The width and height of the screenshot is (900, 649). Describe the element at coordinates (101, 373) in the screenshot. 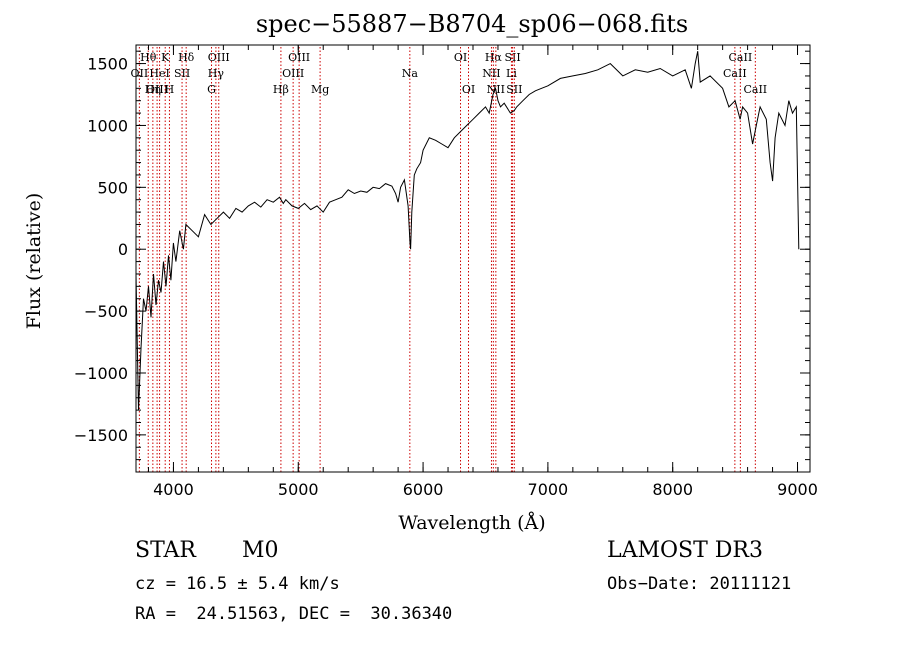

I see `y-tick-label: −1000` at that location.